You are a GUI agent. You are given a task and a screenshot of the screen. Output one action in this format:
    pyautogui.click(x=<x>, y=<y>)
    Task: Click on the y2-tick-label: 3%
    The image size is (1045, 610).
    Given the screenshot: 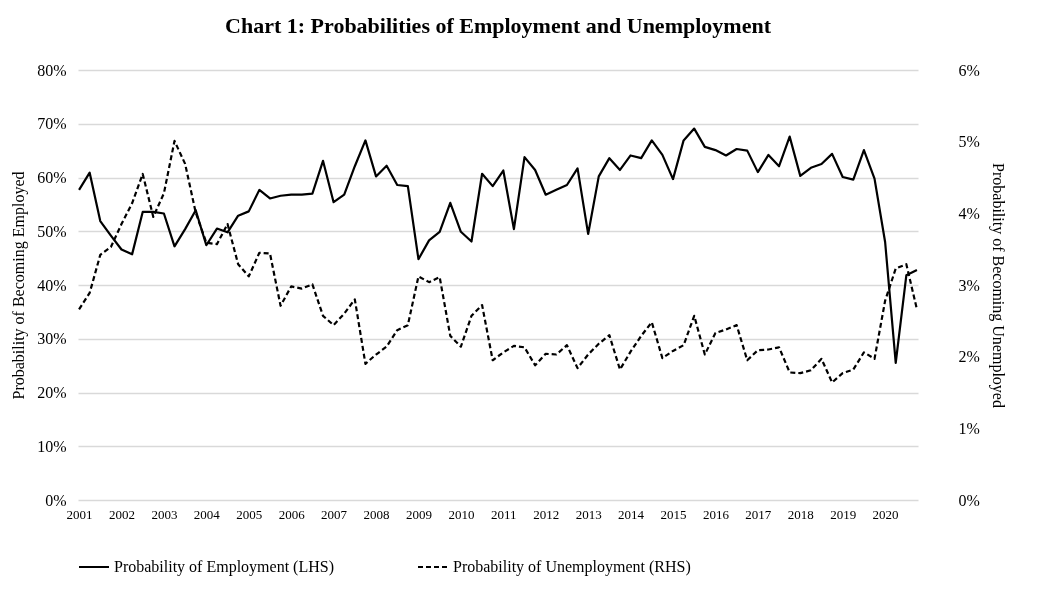 What is the action you would take?
    pyautogui.click(x=969, y=285)
    